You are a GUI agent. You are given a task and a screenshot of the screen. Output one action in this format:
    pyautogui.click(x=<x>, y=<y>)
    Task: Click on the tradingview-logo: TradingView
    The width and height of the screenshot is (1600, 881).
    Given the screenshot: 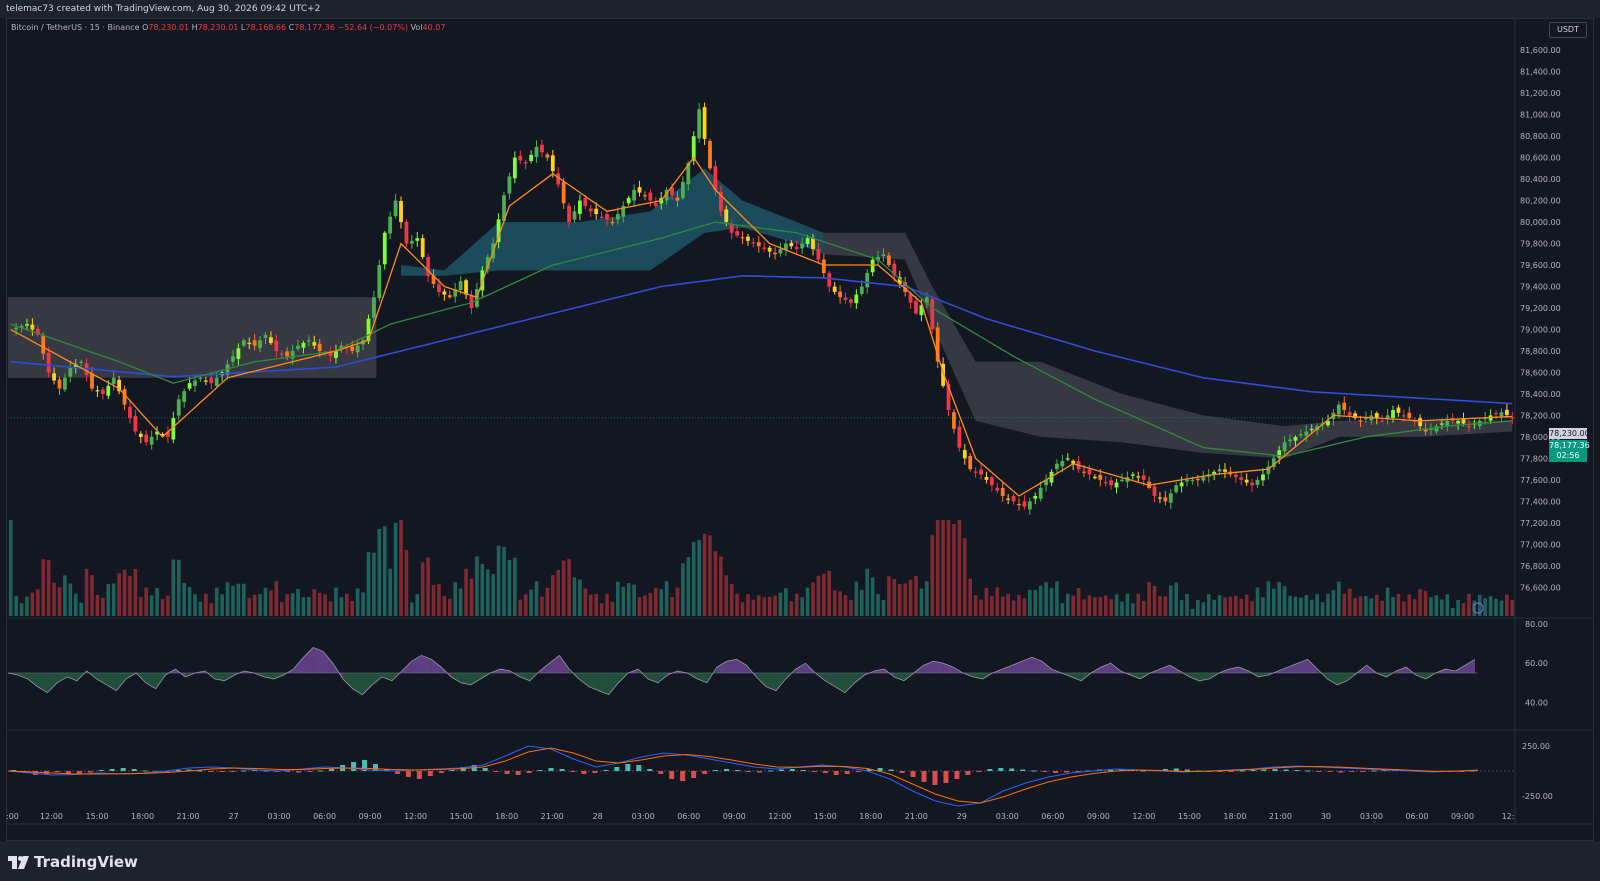 What is the action you would take?
    pyautogui.click(x=73, y=862)
    